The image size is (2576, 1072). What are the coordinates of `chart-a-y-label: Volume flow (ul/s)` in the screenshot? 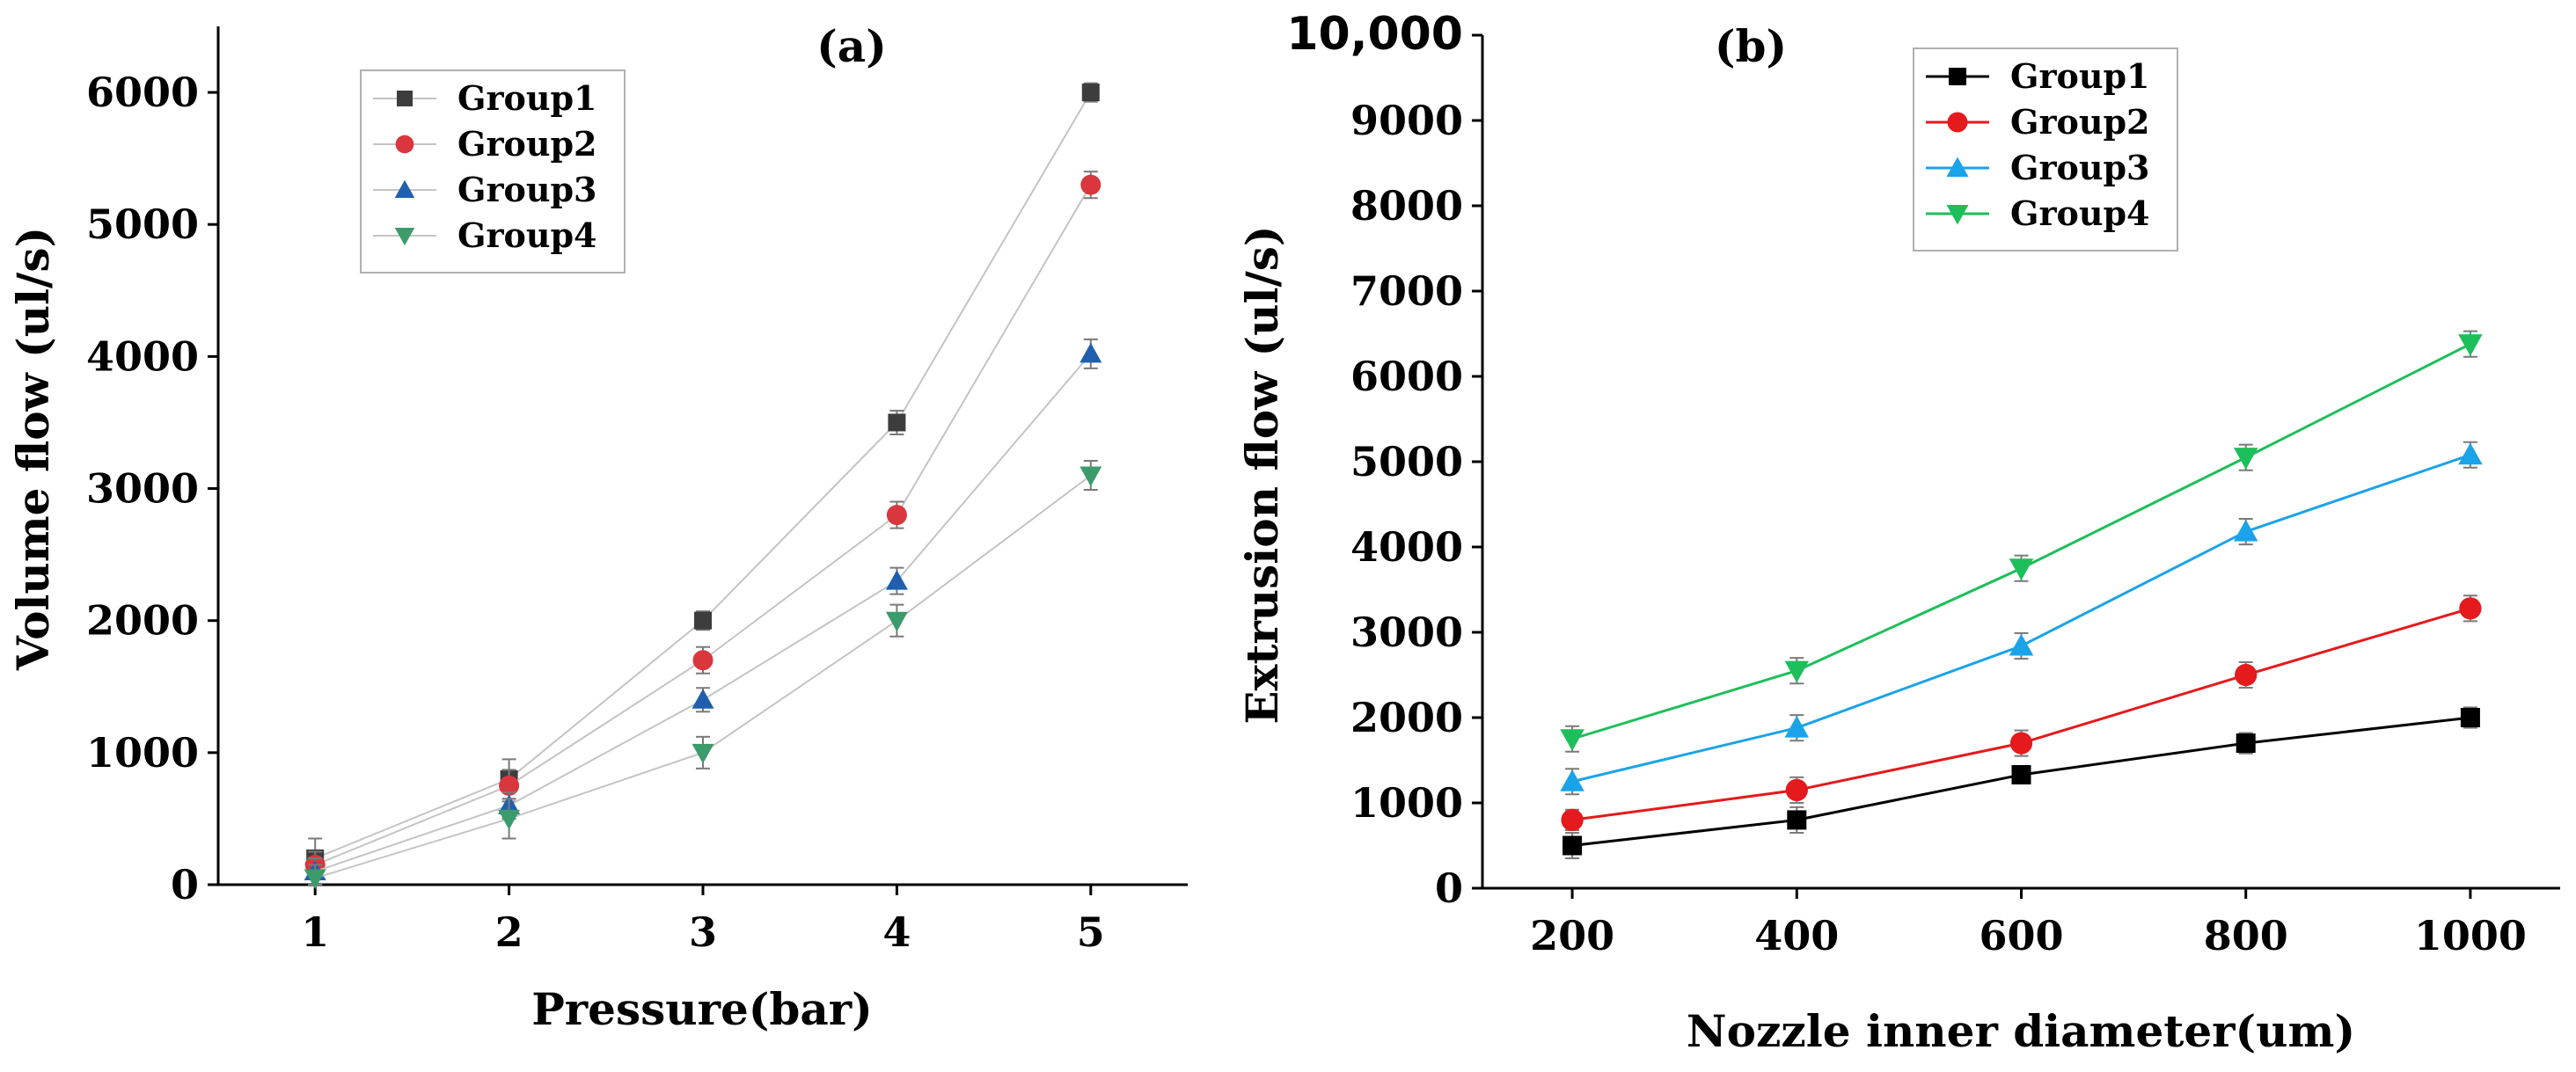 It's located at (33, 449).